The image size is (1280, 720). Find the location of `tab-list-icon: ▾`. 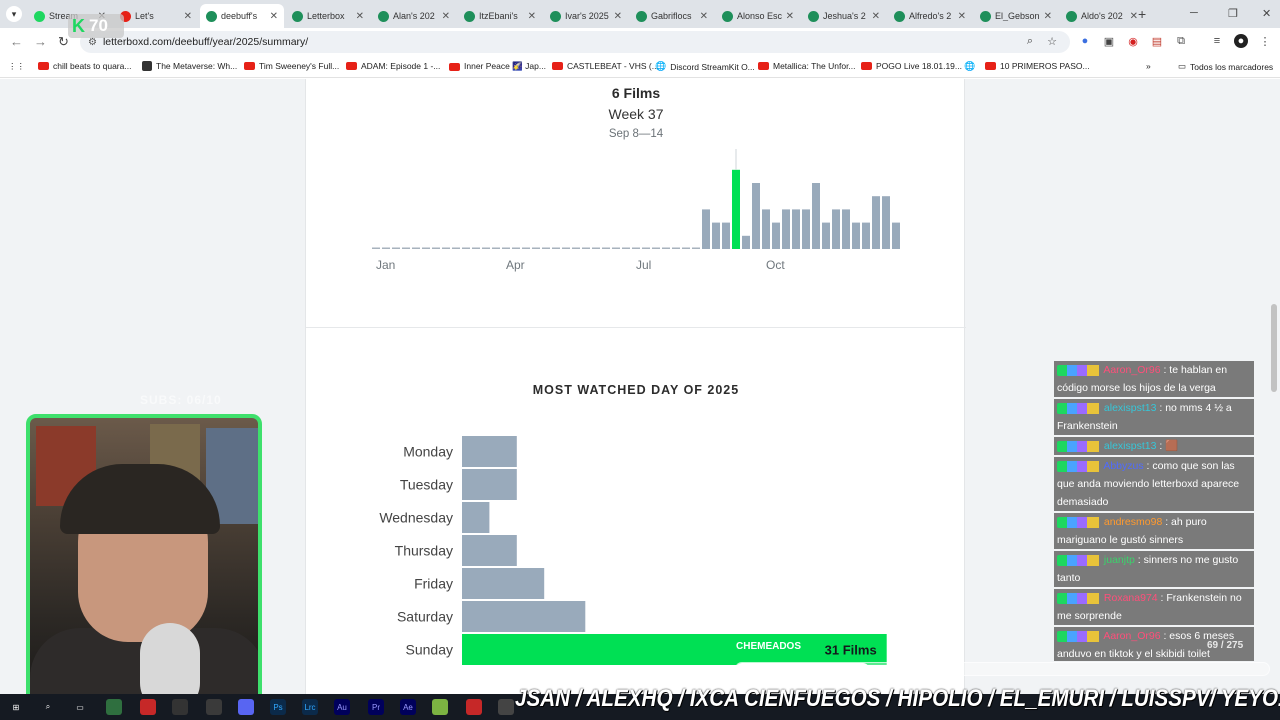

tab-list-icon: ▾ is located at coordinates (14, 14).